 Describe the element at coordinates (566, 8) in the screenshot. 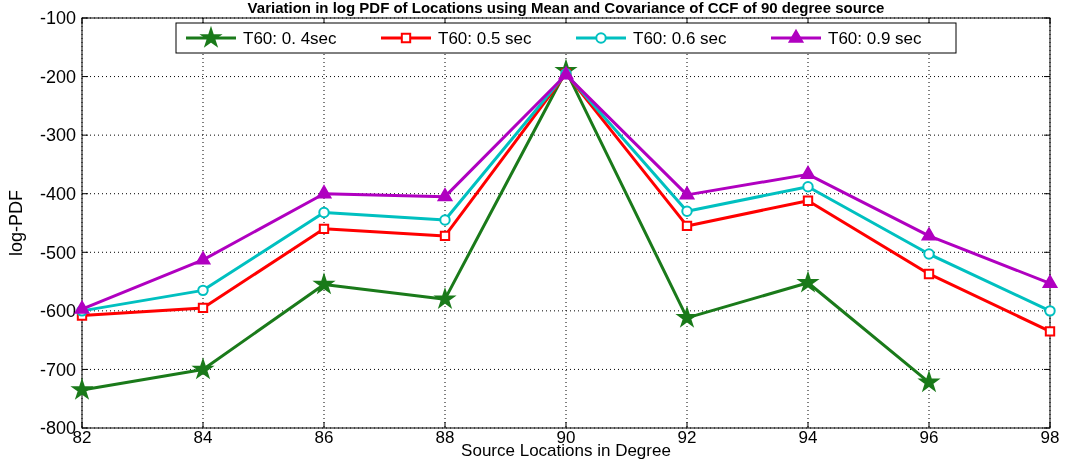

I see `chart-title: Variation in log PDF of Locations using Mean and Covariance of CCF of 90 degree source` at that location.